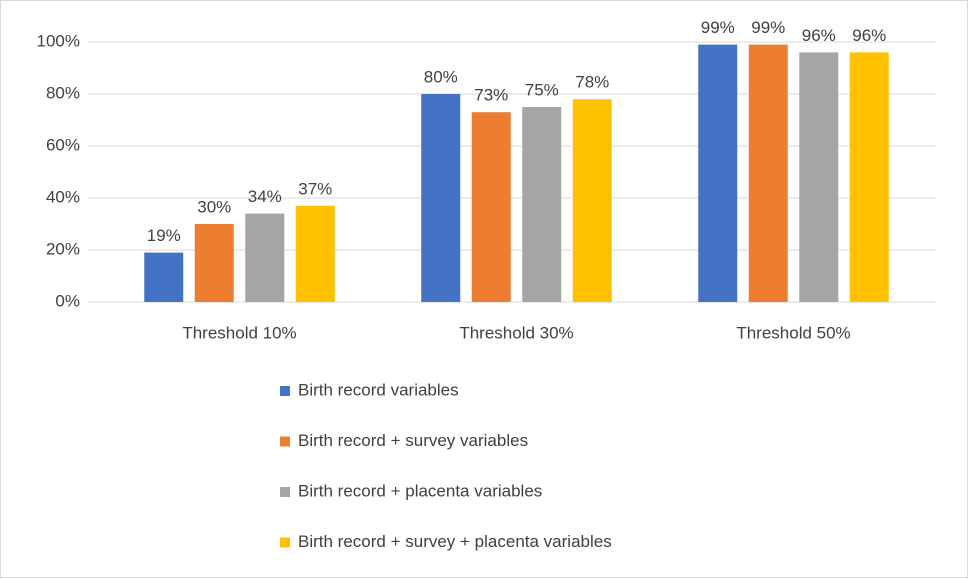  What do you see at coordinates (516, 332) in the screenshot?
I see `x-tick-label: Threshold 30%` at bounding box center [516, 332].